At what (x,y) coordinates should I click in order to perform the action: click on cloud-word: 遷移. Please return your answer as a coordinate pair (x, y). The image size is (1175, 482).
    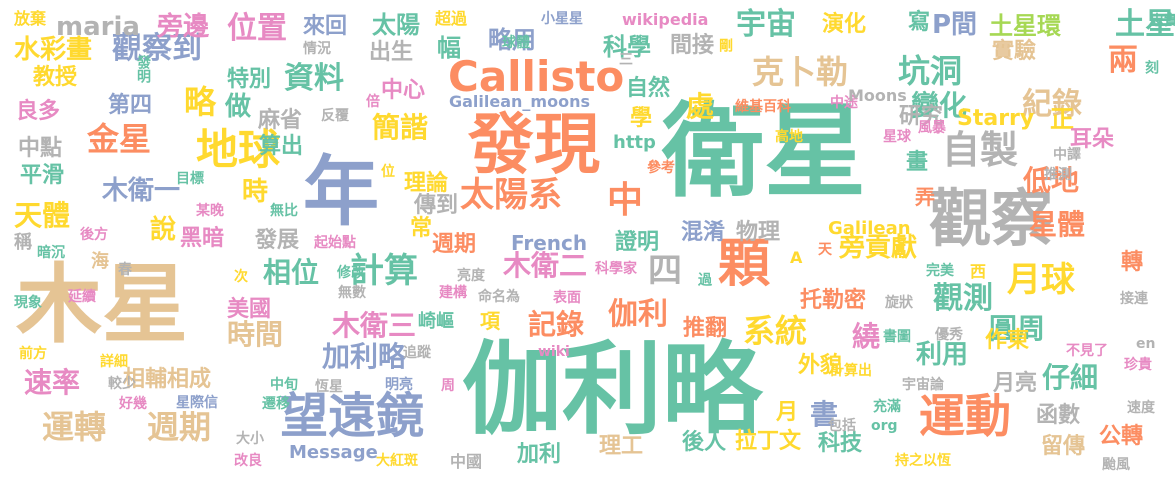
    Looking at the image, I should click on (276, 404).